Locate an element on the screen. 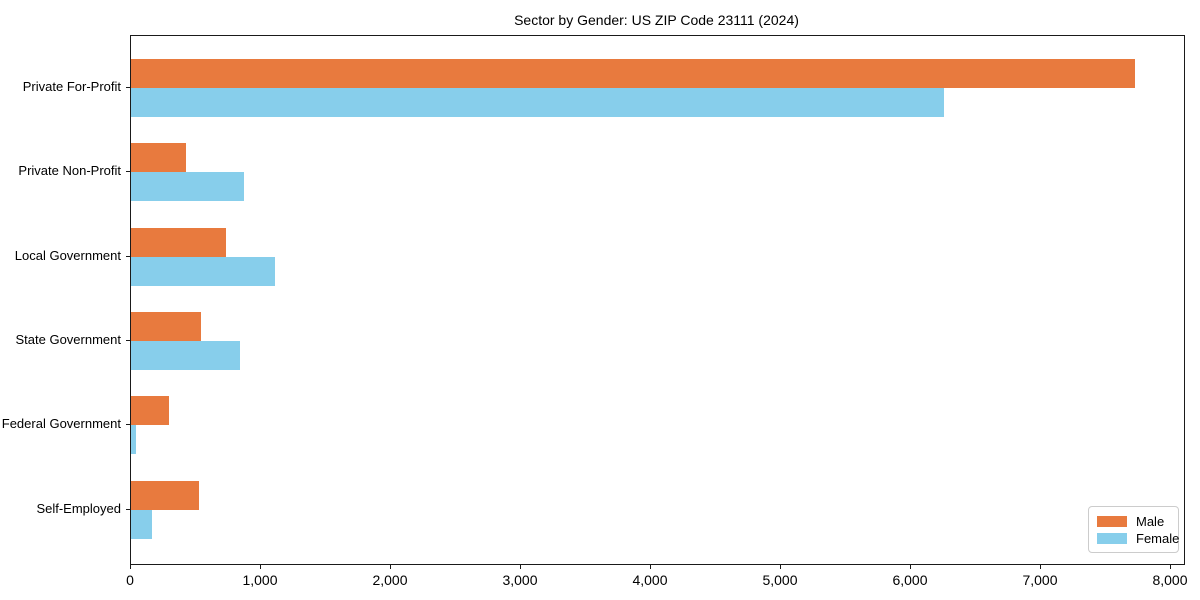 Image resolution: width=1200 pixels, height=600 pixels. legend-item-female: Female is located at coordinates (1138, 538).